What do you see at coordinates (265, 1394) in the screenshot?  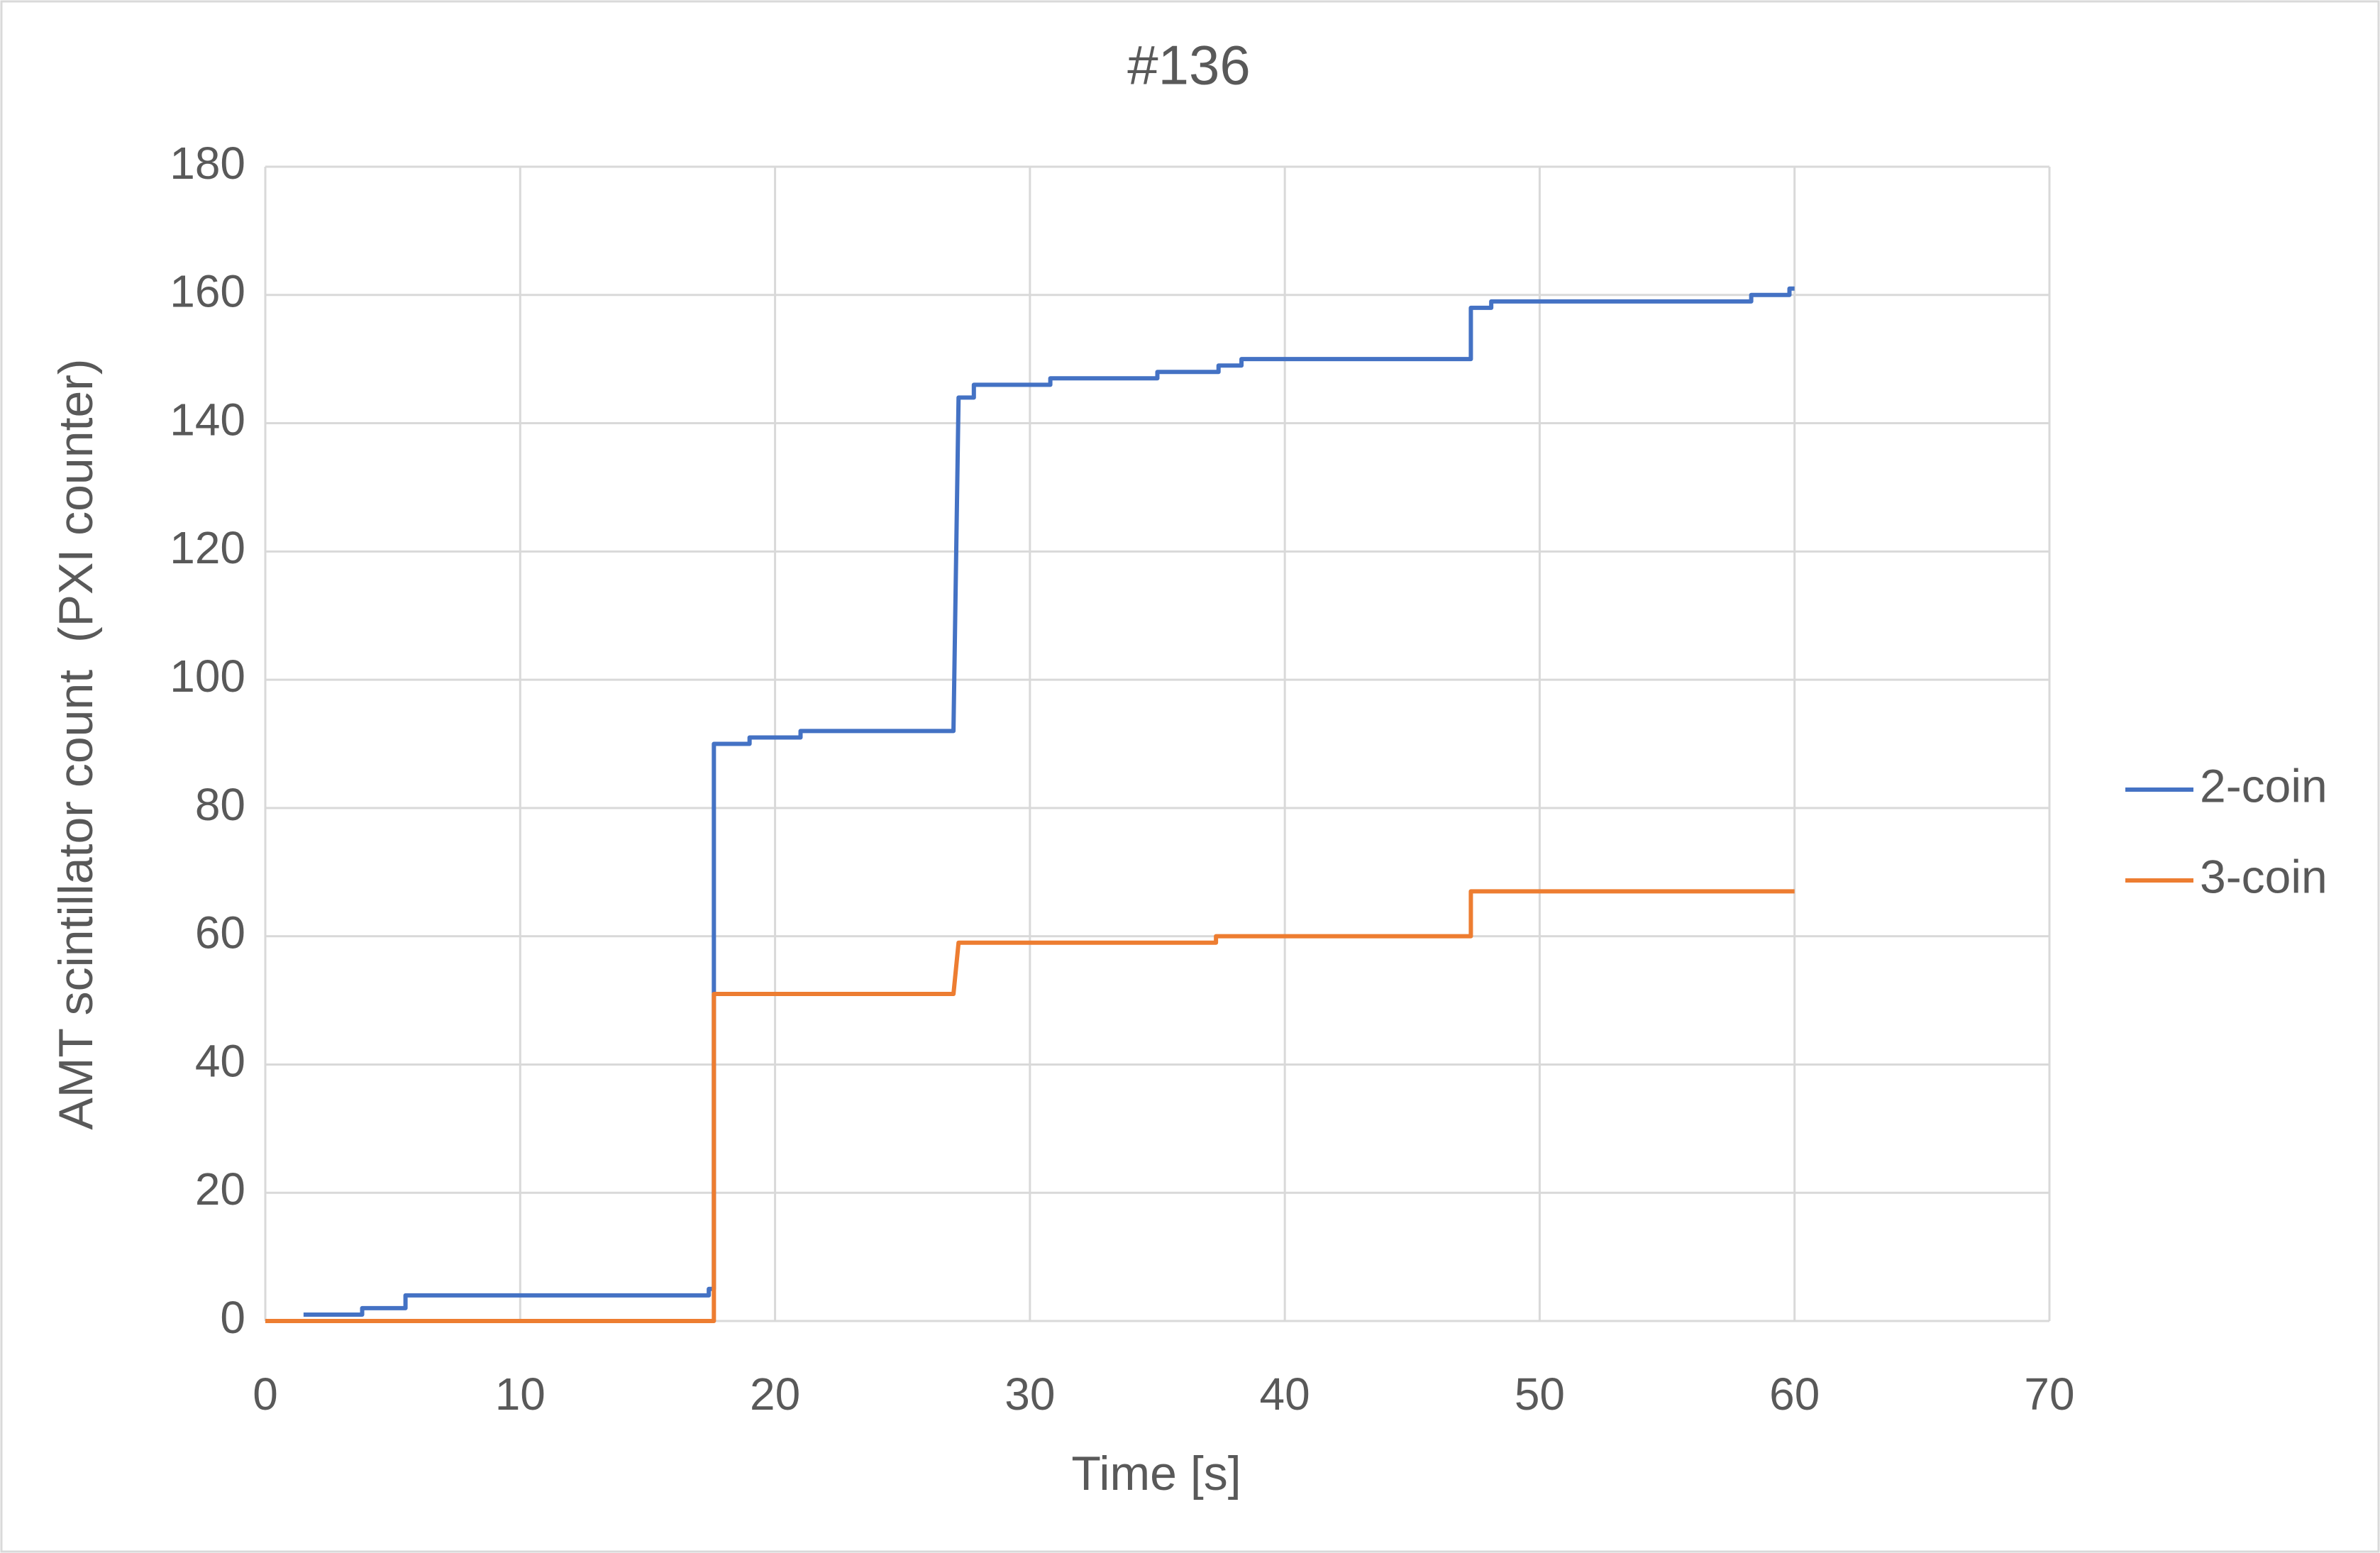 I see `x-tick-label: 0` at bounding box center [265, 1394].